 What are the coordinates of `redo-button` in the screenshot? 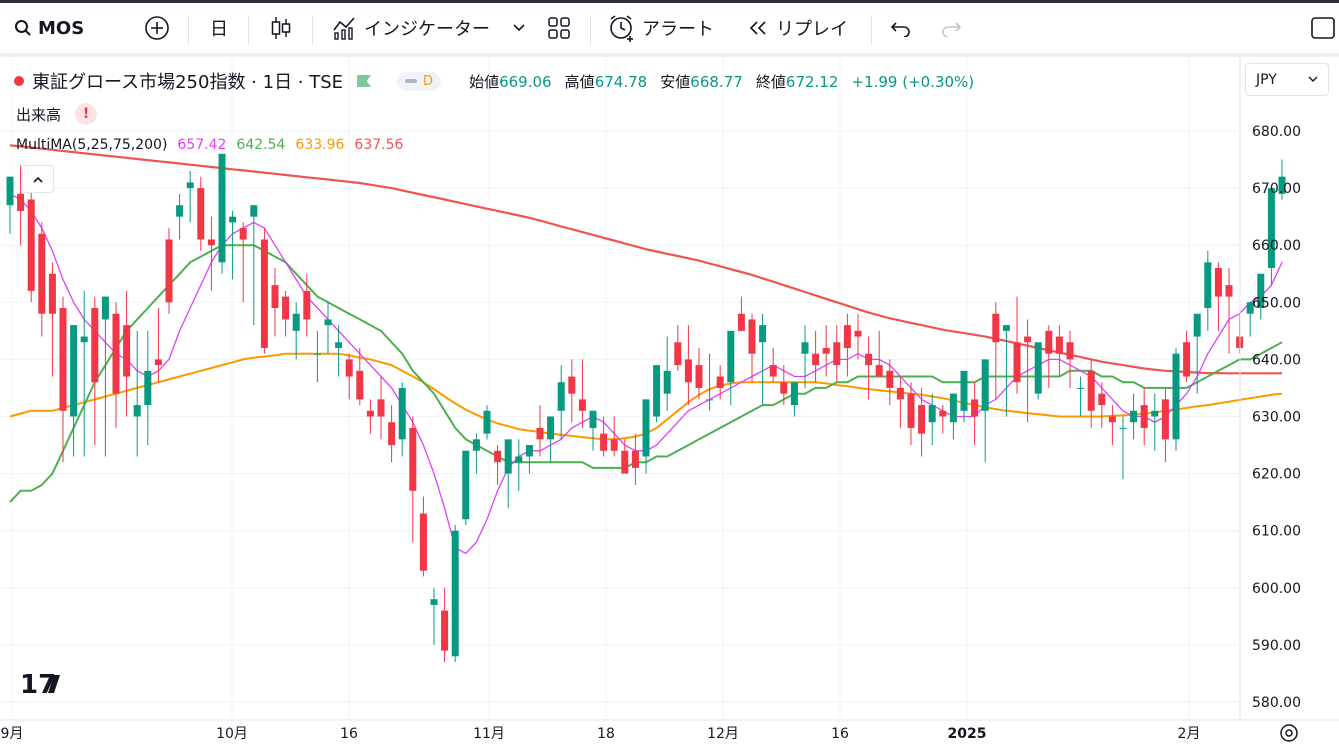 It's located at (951, 28).